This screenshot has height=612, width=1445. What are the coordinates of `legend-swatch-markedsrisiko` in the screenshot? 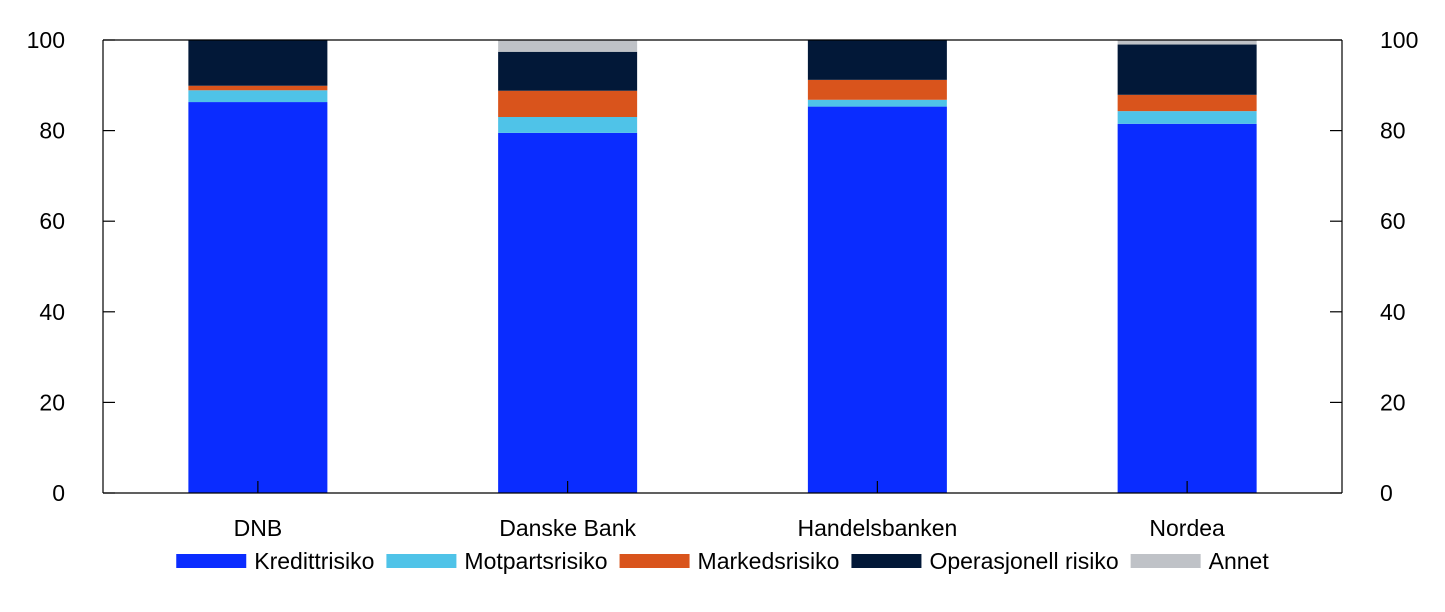 It's located at (654, 561).